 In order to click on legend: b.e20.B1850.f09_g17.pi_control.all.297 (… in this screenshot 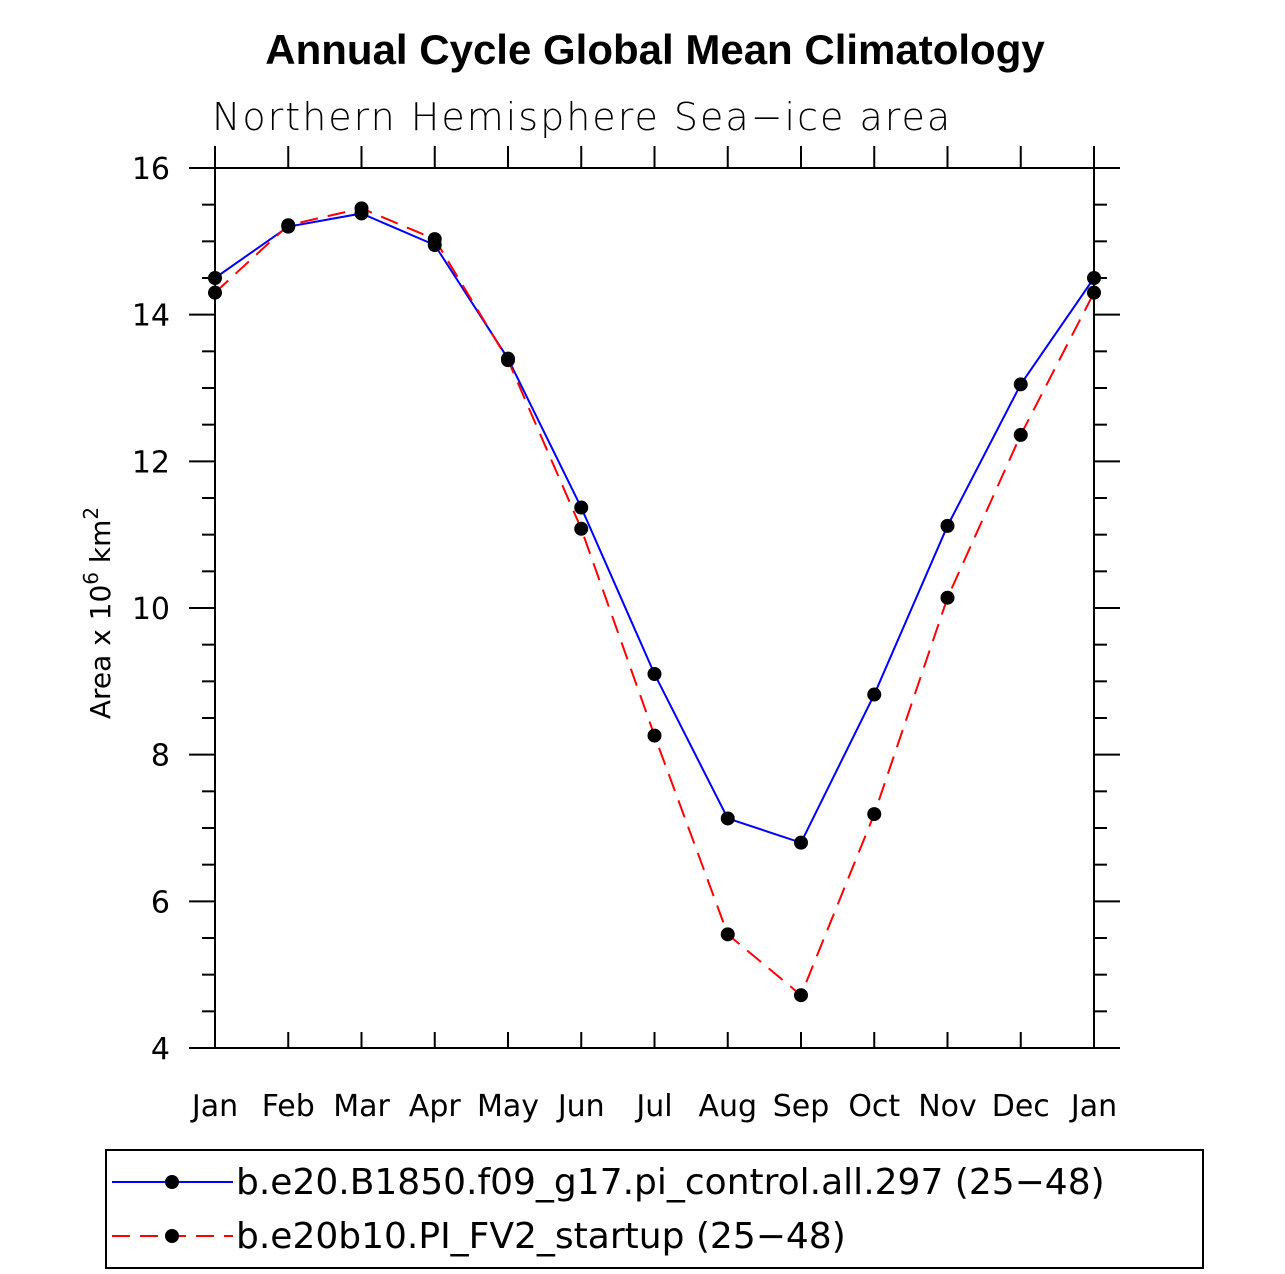, I will do `click(654, 1209)`.